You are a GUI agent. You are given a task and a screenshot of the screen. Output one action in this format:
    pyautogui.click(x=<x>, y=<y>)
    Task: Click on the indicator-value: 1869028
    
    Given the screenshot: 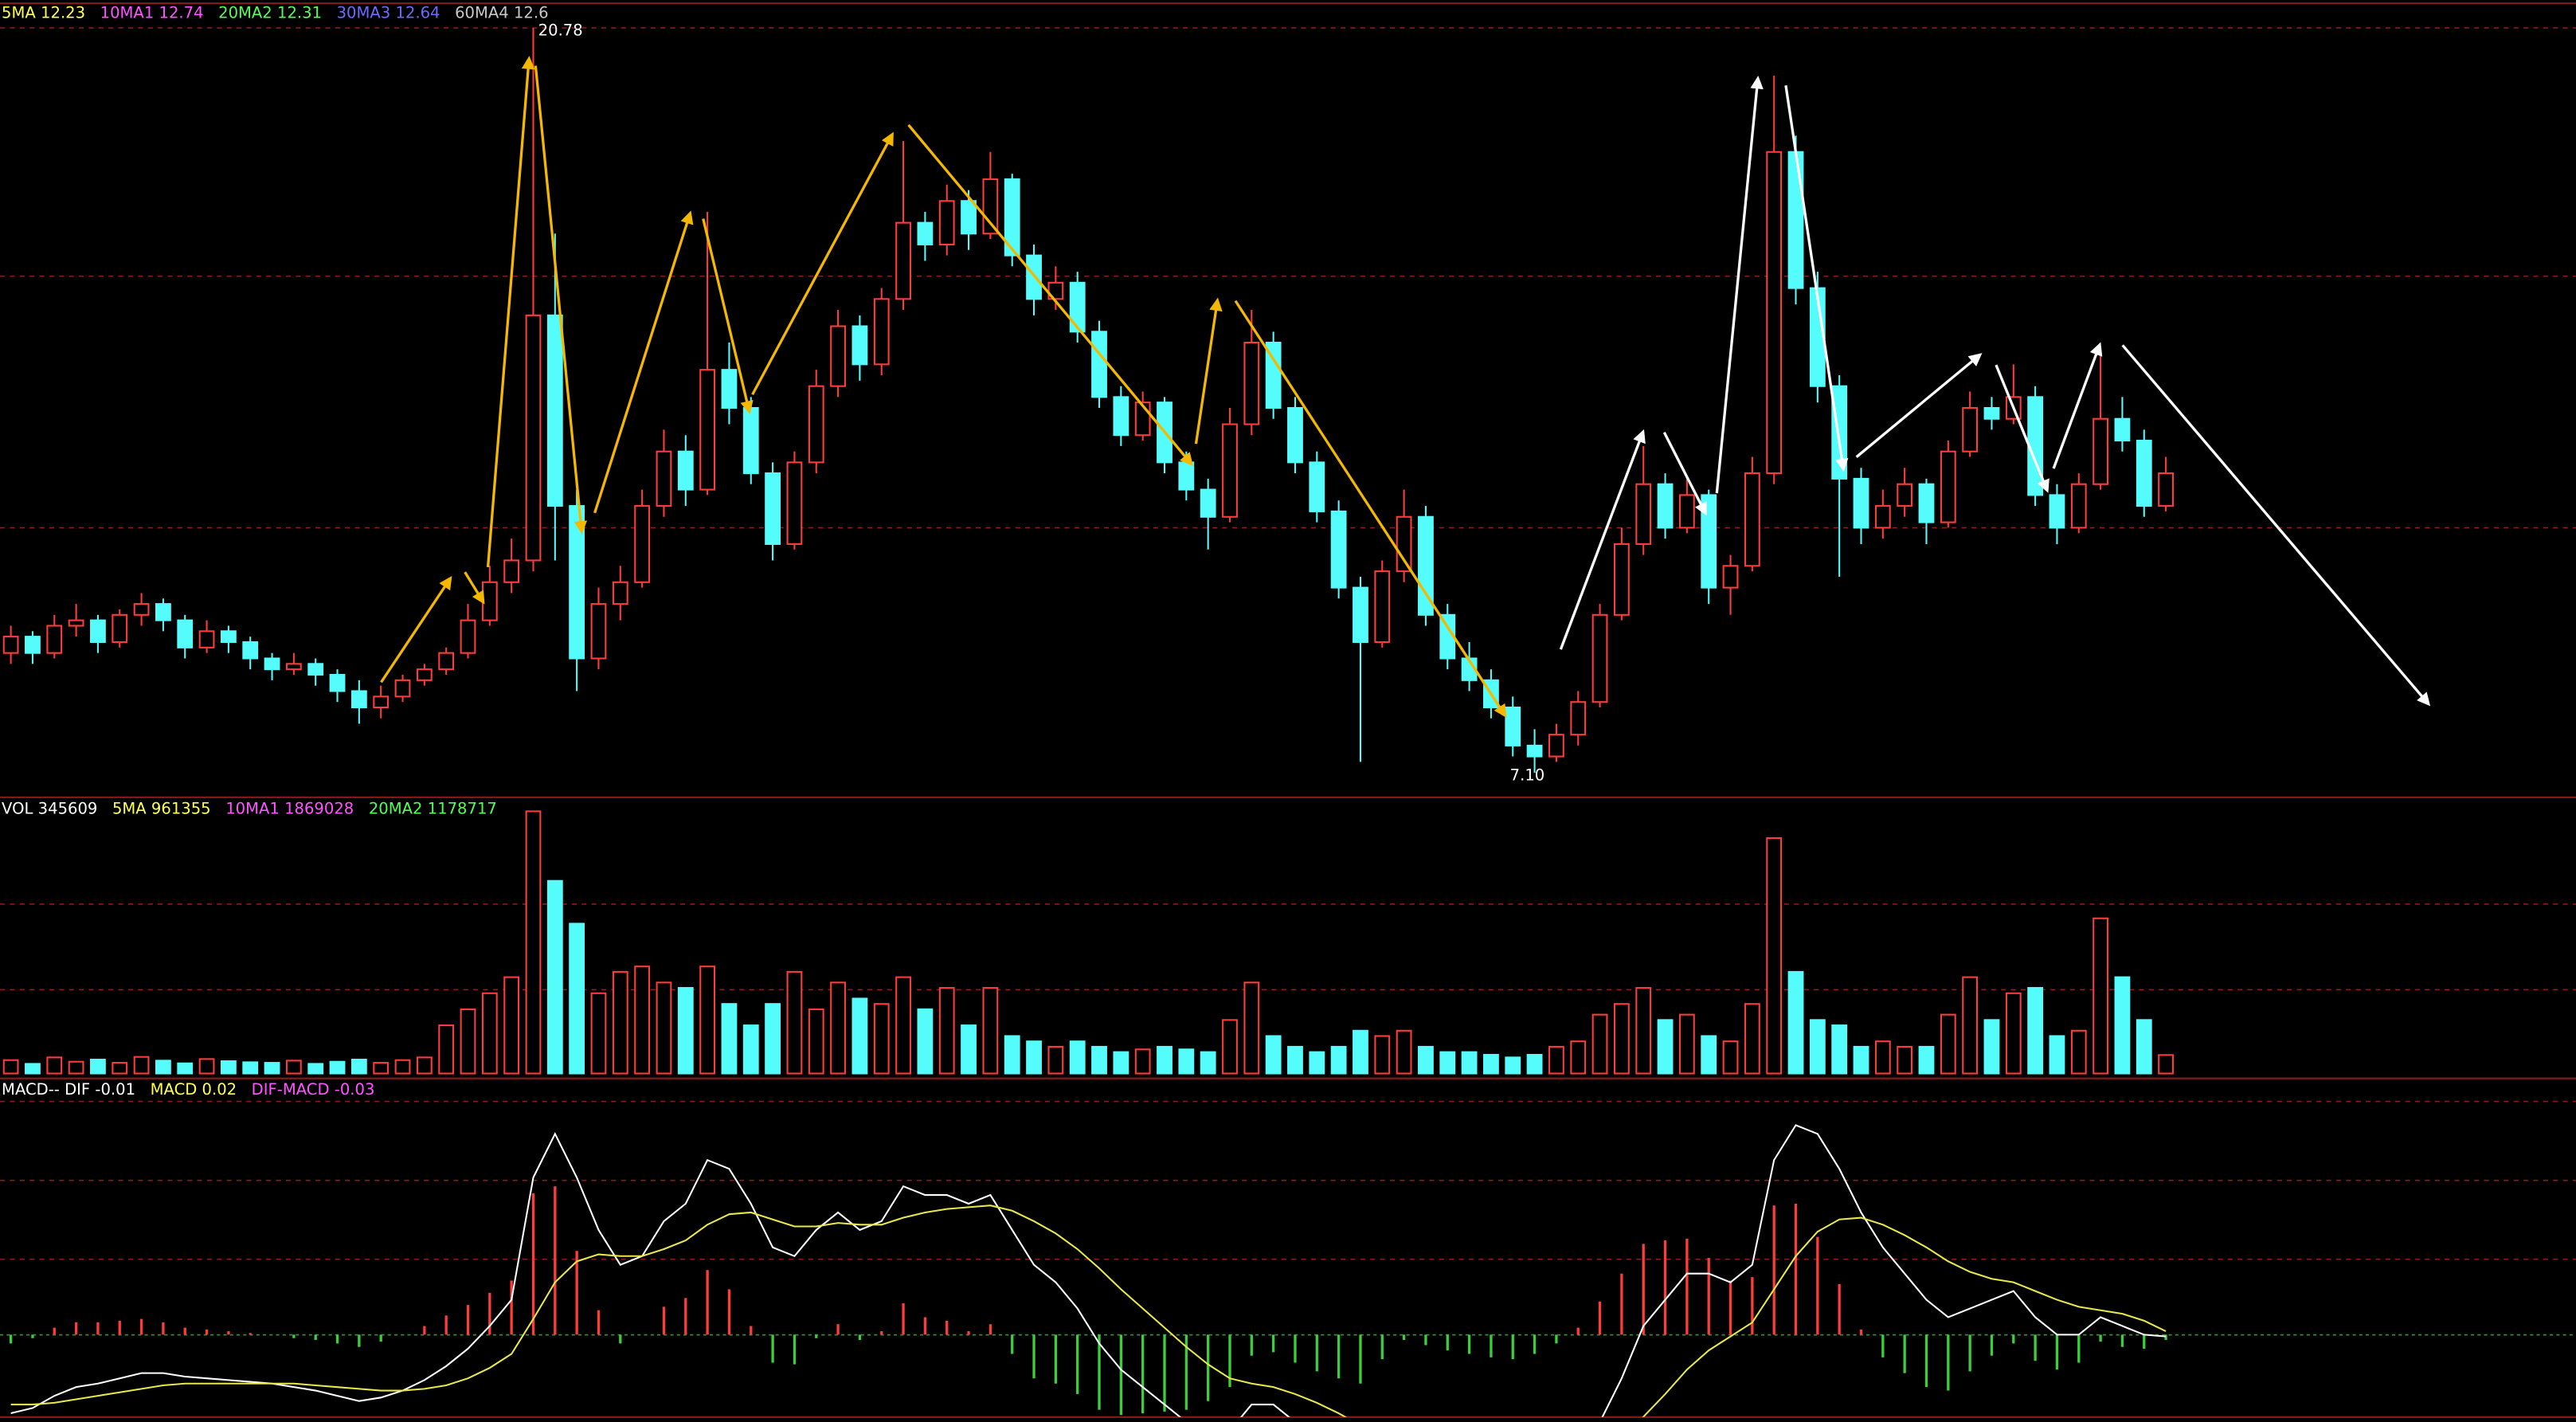 What is the action you would take?
    pyautogui.click(x=319, y=808)
    